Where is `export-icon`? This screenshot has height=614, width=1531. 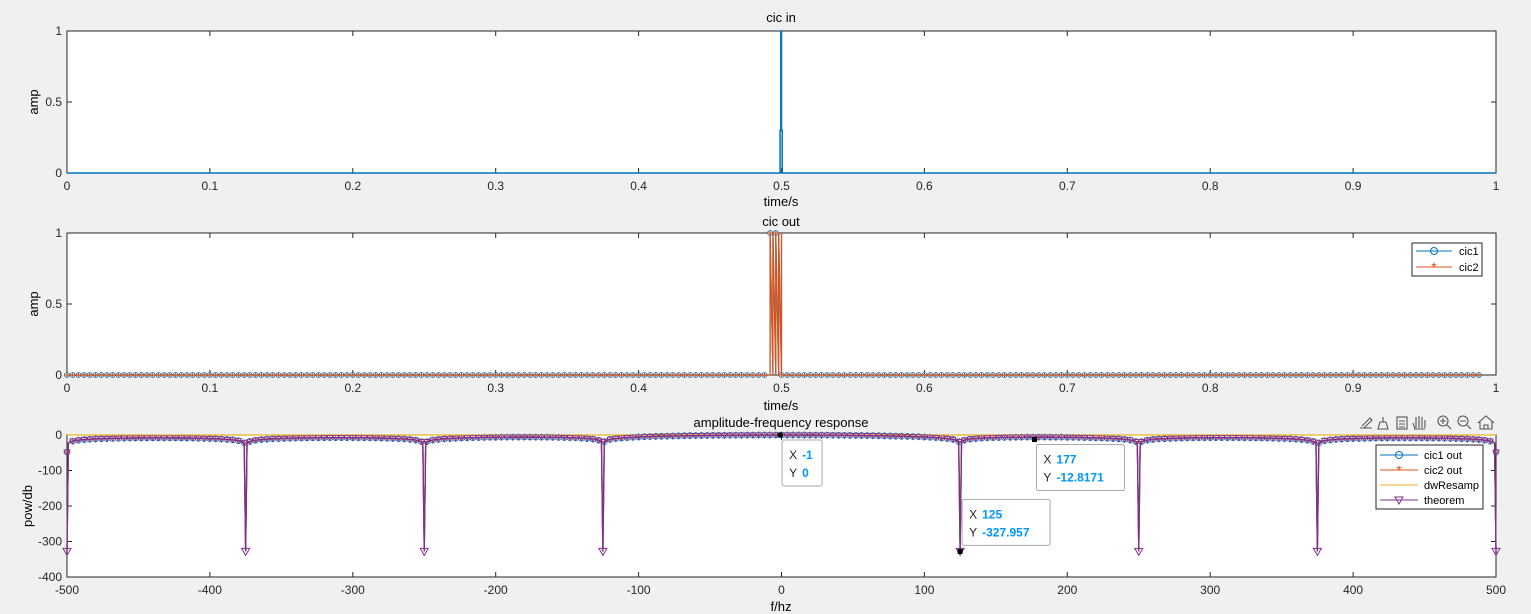
export-icon is located at coordinates (1366, 423).